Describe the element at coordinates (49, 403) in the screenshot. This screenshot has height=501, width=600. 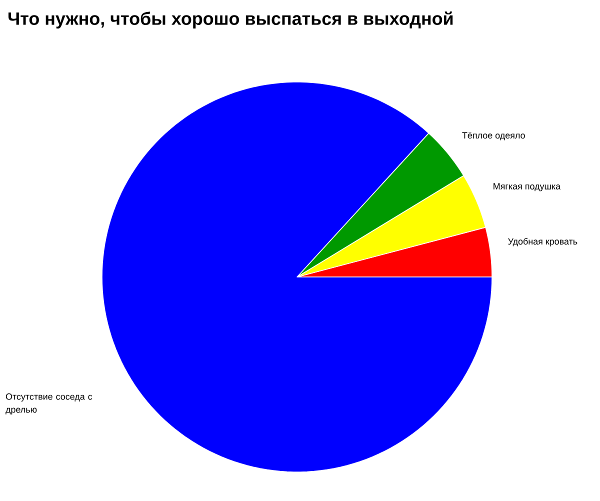
I see `slice-label: Отсутствие соседа с дрелью` at that location.